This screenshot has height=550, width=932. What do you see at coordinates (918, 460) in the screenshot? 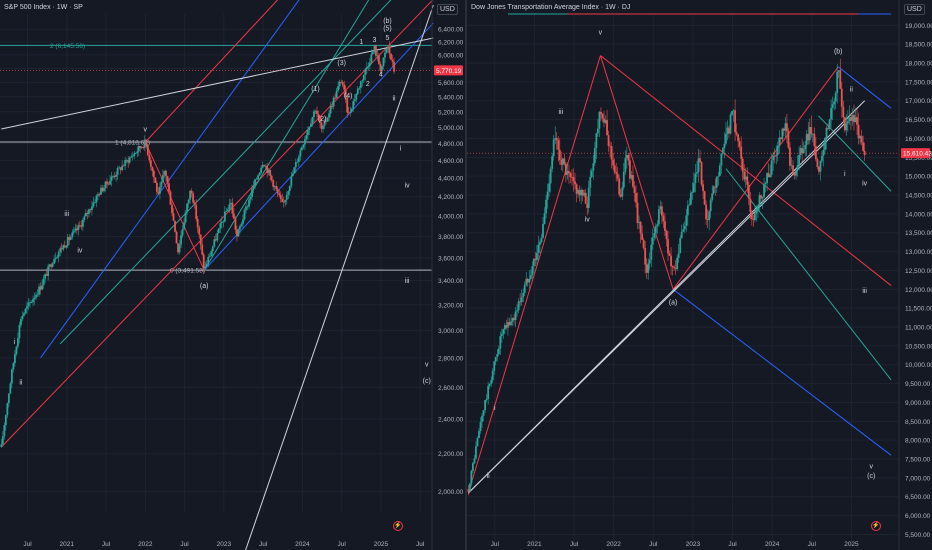
I see `y-tick-label: 7,500.00` at bounding box center [918, 460].